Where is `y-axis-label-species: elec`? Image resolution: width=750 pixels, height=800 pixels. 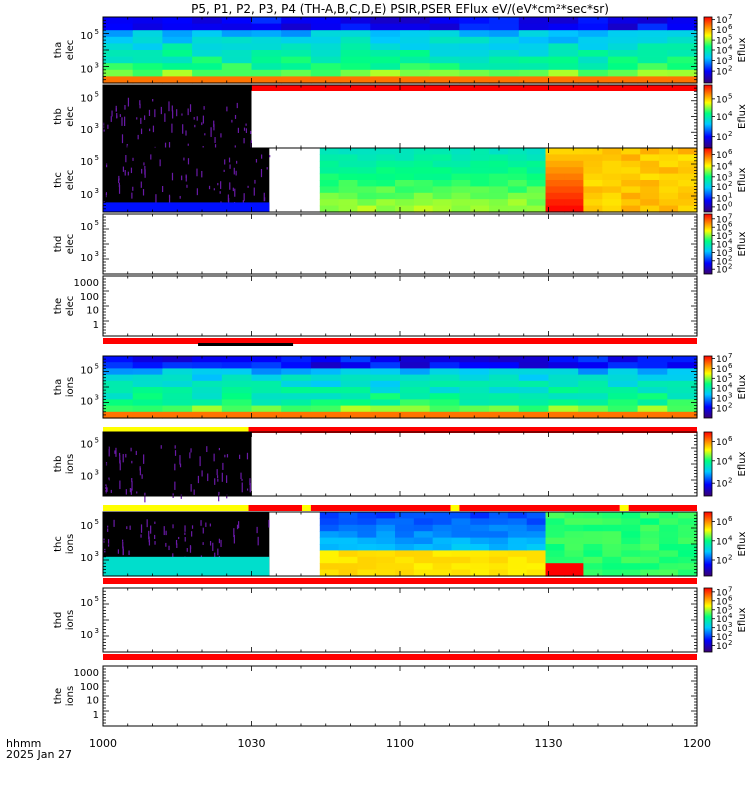 y-axis-label-species: elec is located at coordinates (70, 50).